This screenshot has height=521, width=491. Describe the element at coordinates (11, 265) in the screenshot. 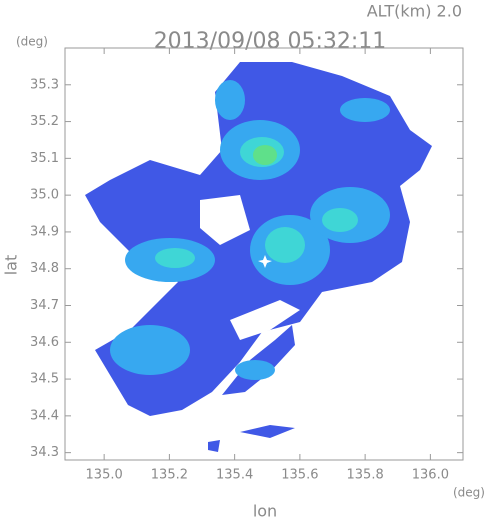

I see `y-axis-label: lat` at that location.